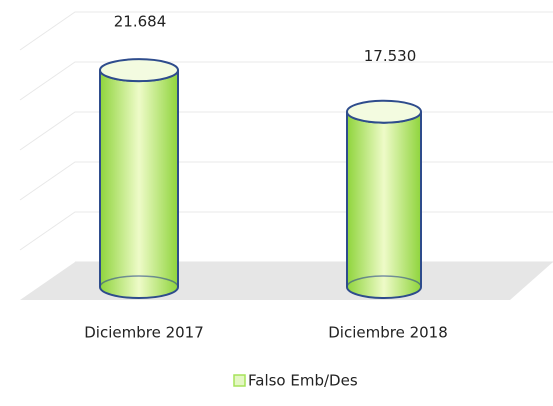  Describe the element at coordinates (388, 333) in the screenshot. I see `x-tick-label: Diciembre 2018` at that location.